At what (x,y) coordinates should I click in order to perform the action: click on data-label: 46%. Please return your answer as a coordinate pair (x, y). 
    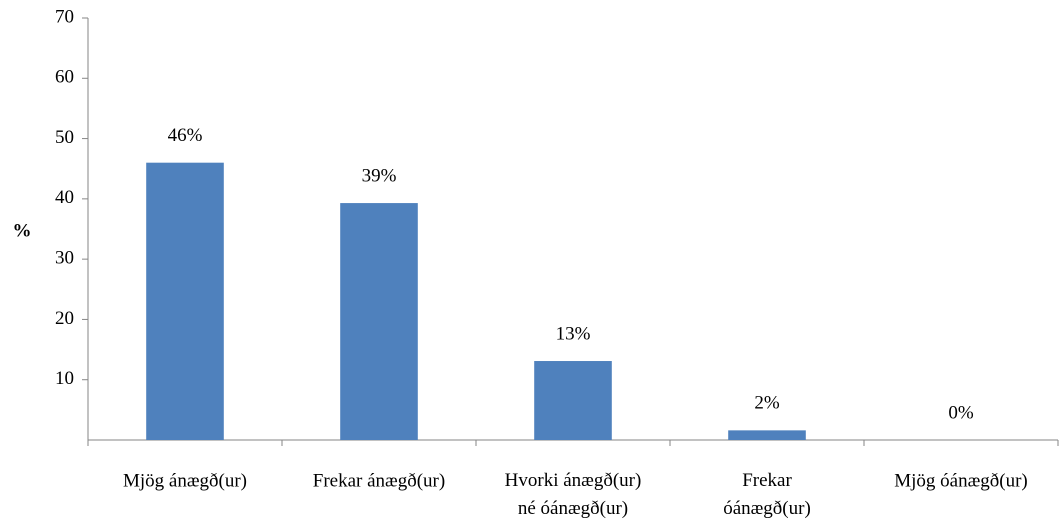
    Looking at the image, I should click on (185, 135).